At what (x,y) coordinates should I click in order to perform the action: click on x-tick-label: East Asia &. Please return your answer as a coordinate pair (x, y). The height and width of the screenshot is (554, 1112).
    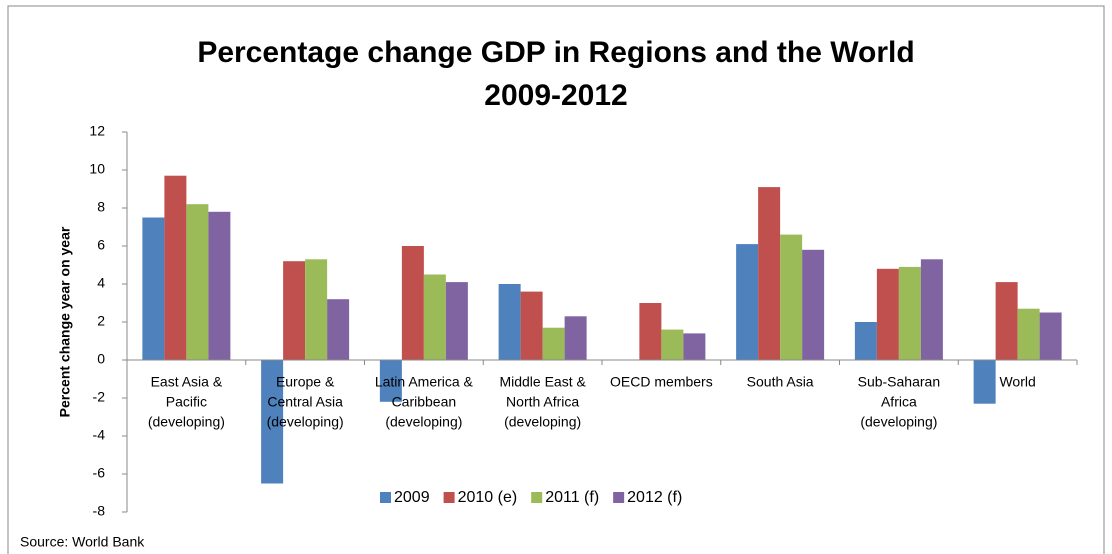
    Looking at the image, I should click on (187, 382).